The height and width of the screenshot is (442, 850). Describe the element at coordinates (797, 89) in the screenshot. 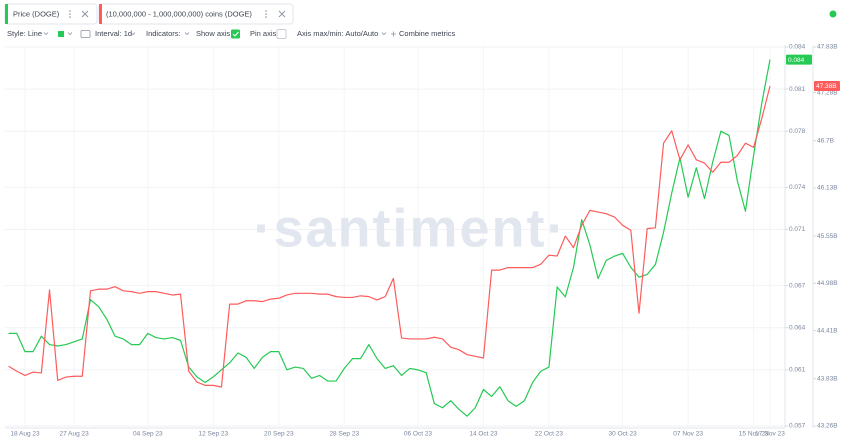

I see `y-tick-label: 0.081` at that location.